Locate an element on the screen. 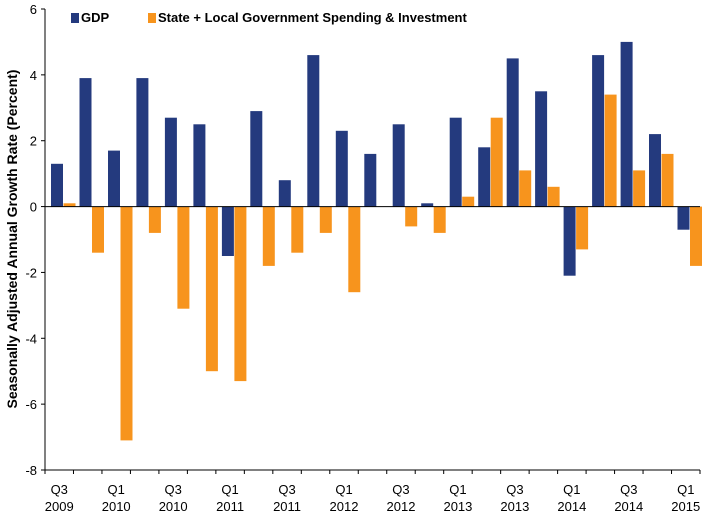 The height and width of the screenshot is (519, 703). y-tick-label: -4 is located at coordinates (31, 338).